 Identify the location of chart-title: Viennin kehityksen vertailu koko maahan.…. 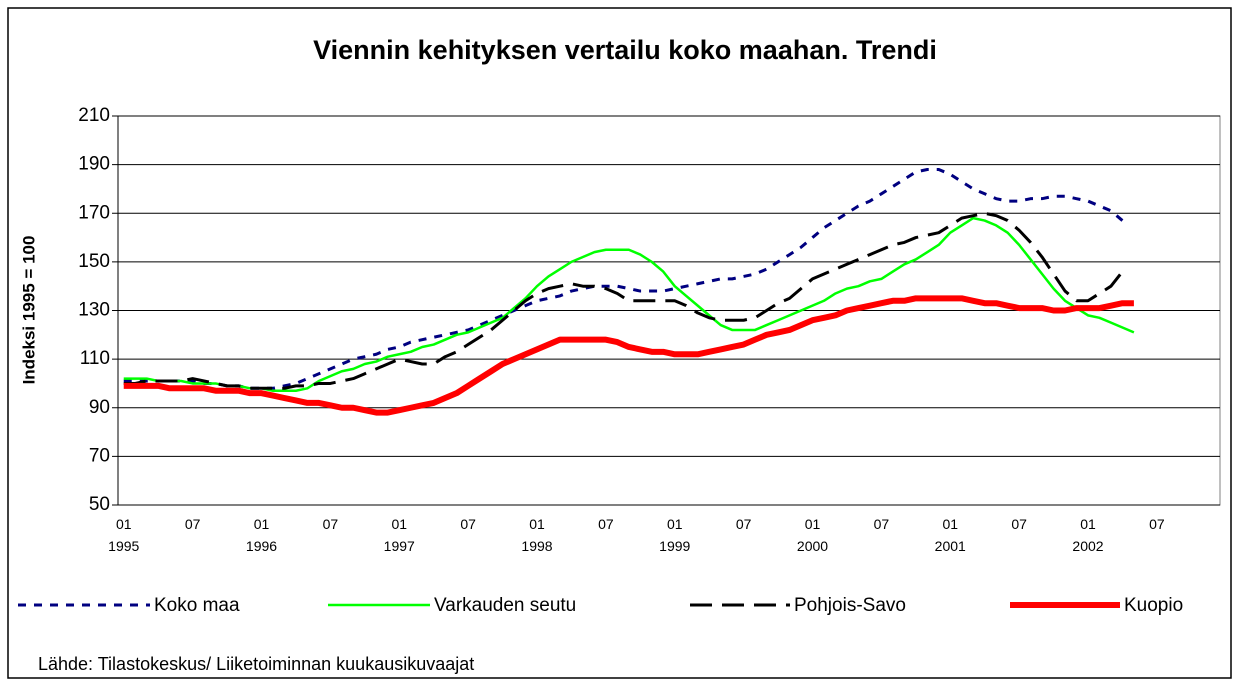
(625, 50).